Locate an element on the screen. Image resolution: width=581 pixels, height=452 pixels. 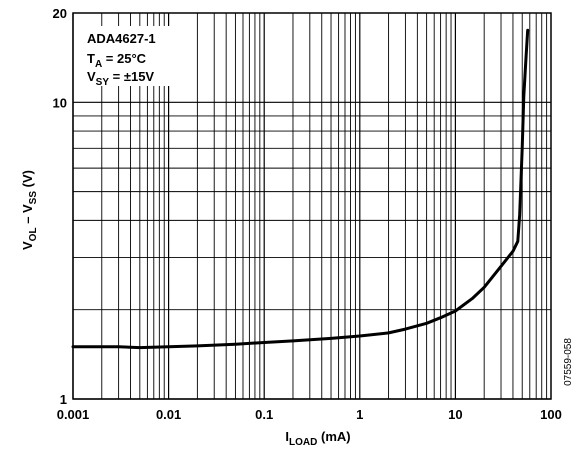
x-tick-label: 0.1 is located at coordinates (264, 414).